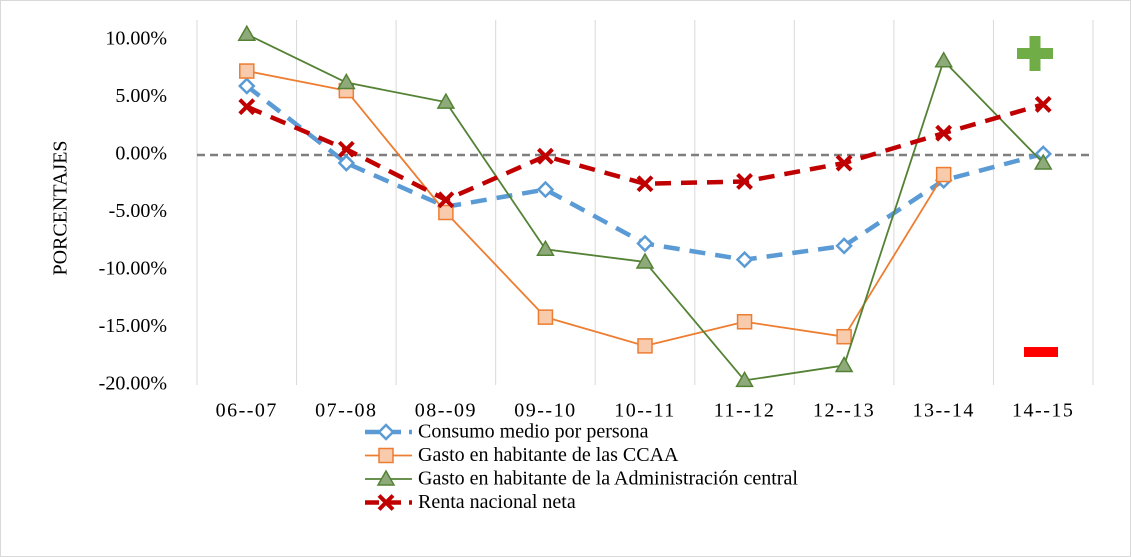 Image resolution: width=1131 pixels, height=557 pixels. I want to click on x-tick-label: 08--09, so click(446, 411).